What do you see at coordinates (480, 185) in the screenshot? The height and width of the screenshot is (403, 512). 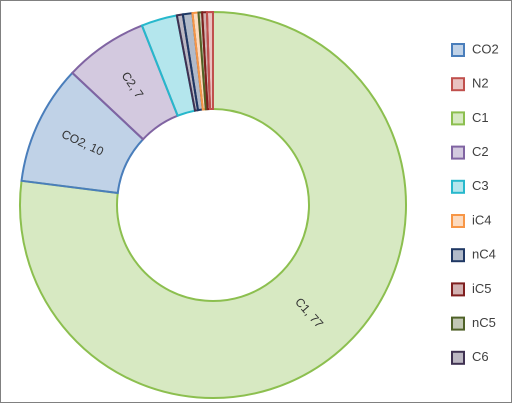 I see `legend-label: C3` at bounding box center [480, 185].